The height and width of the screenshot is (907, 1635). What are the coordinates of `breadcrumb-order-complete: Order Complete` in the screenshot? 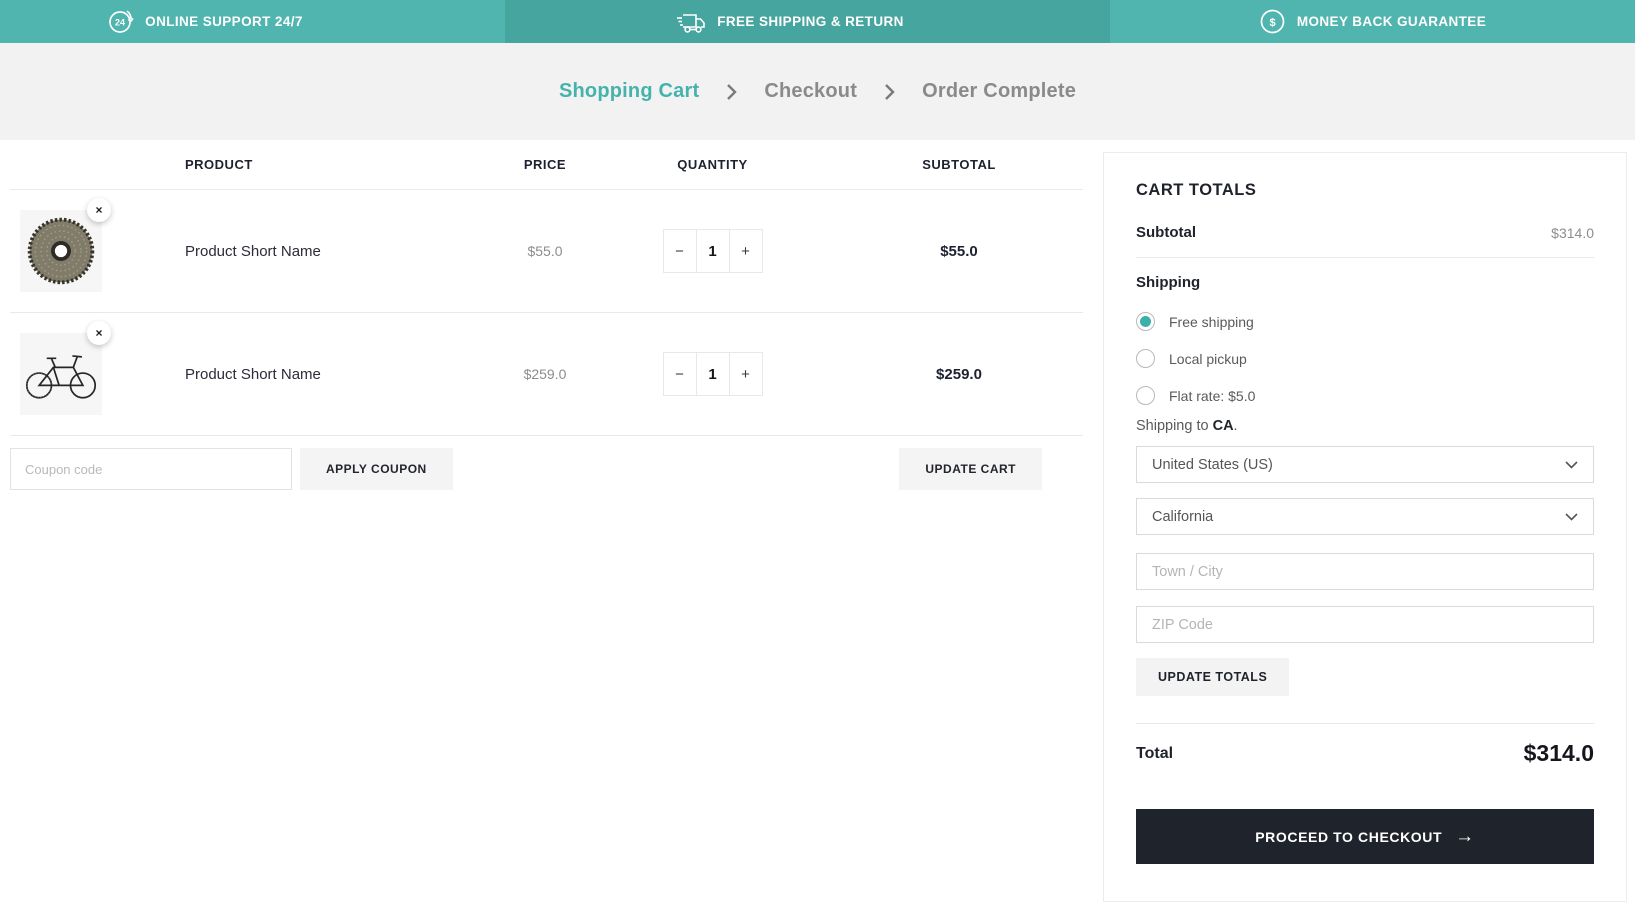 It's located at (999, 91).